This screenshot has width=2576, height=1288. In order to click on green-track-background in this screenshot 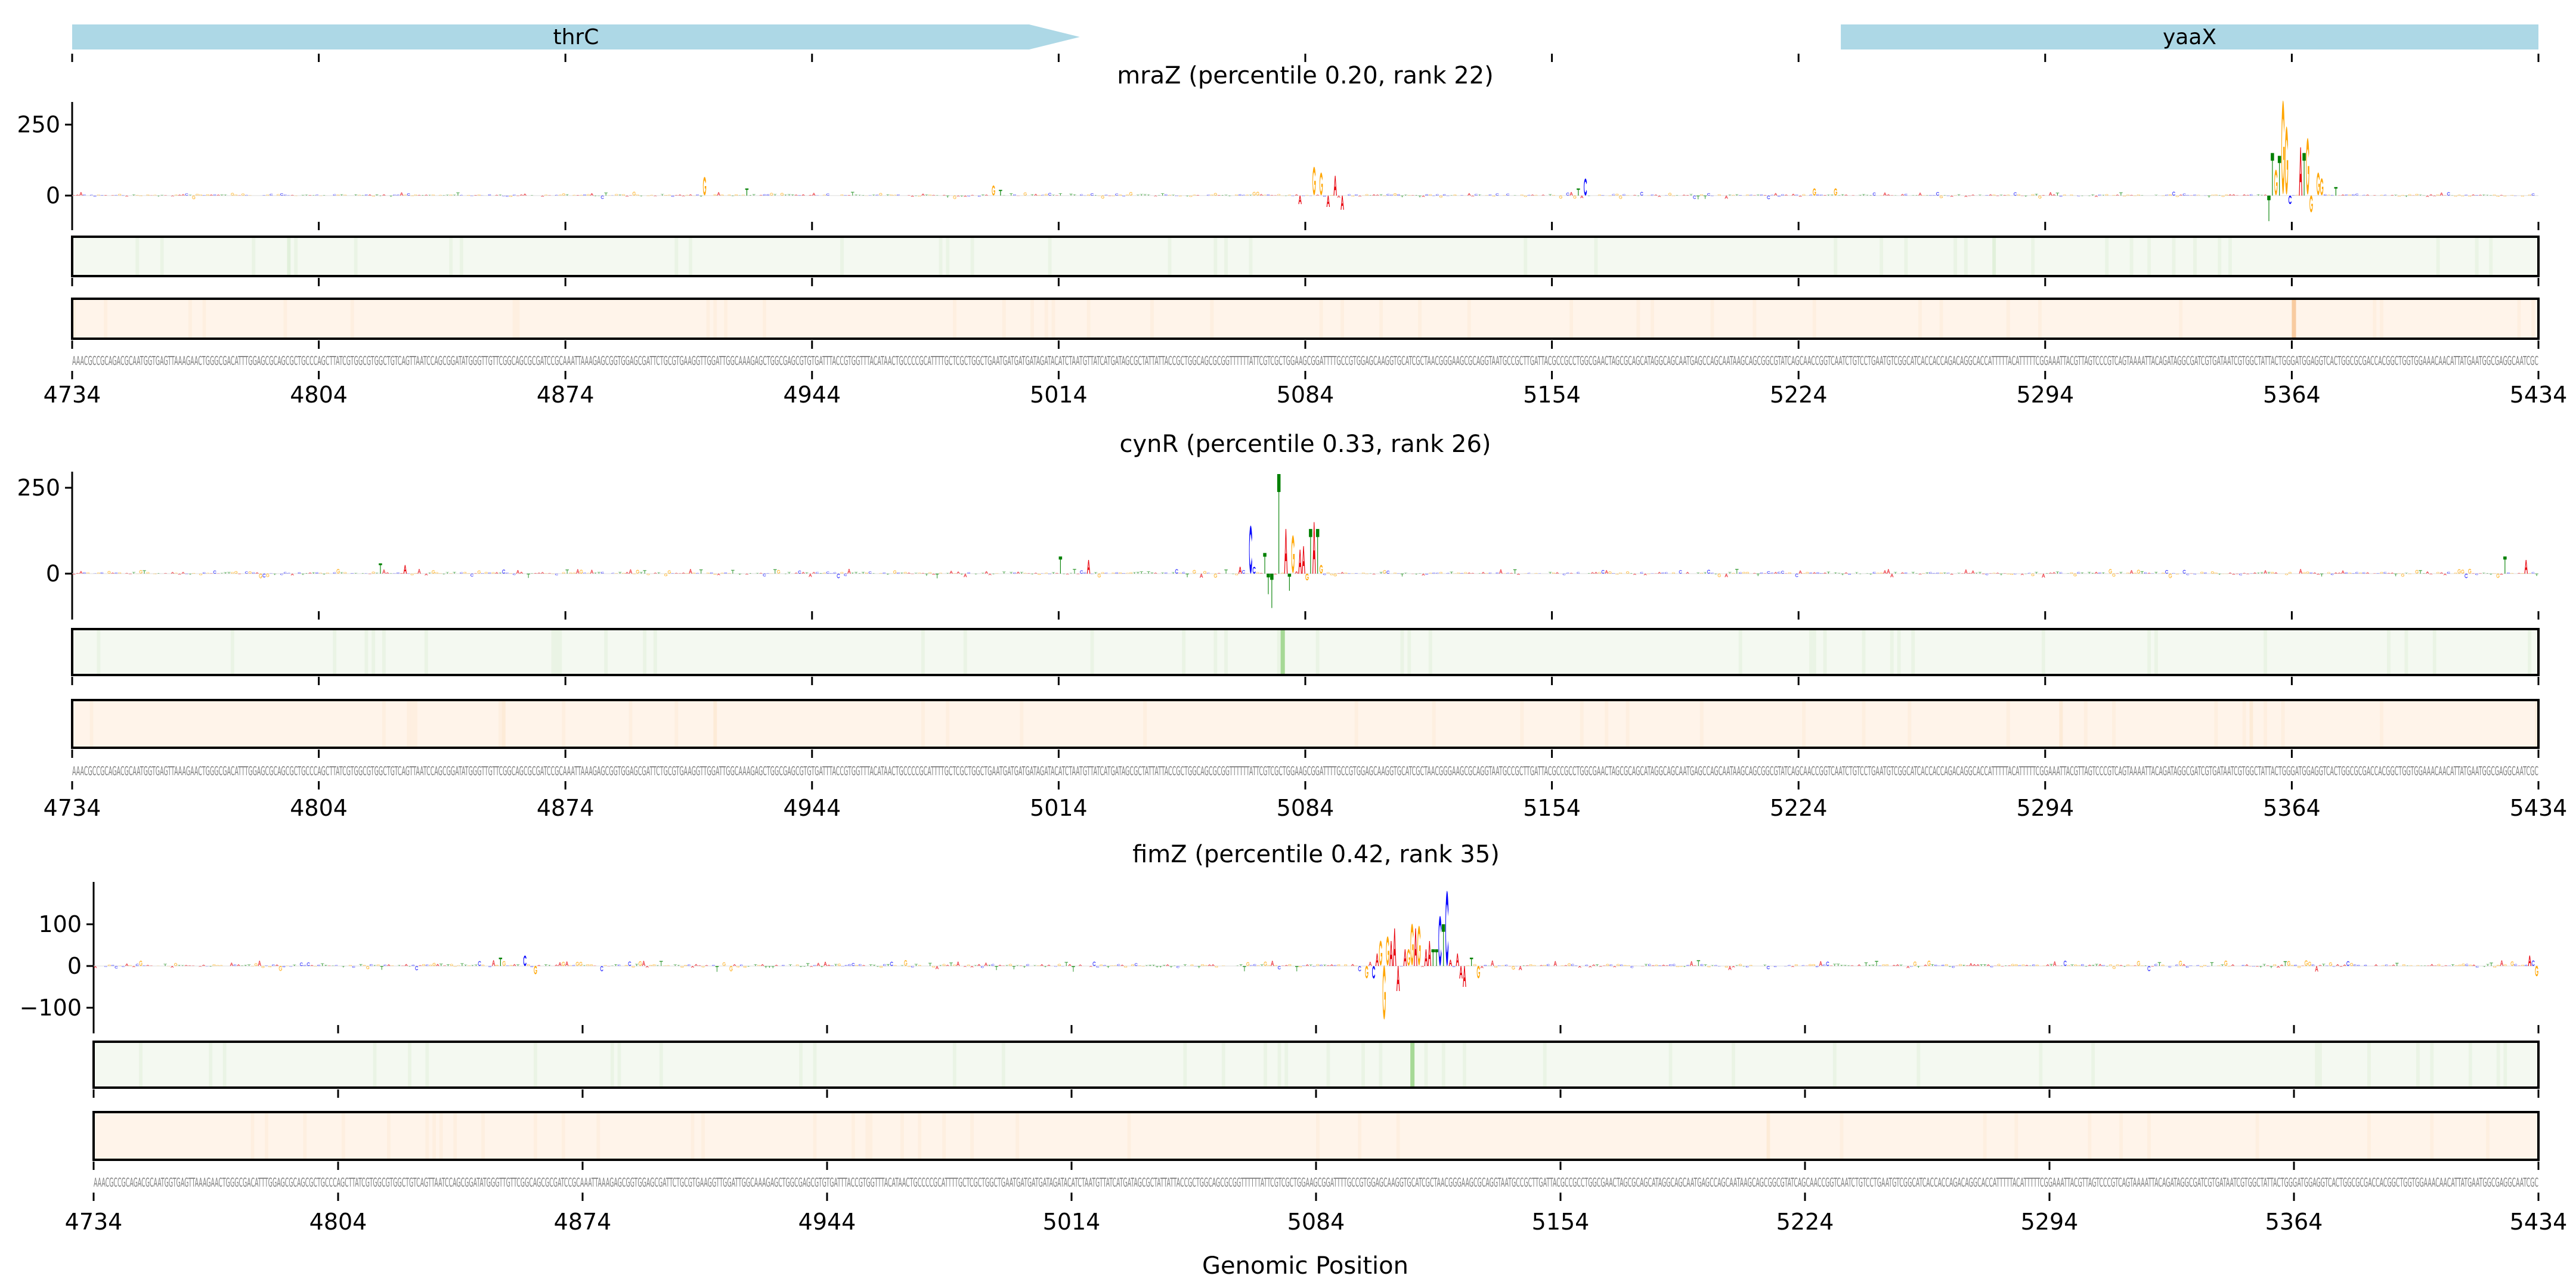, I will do `click(1316, 1065)`.